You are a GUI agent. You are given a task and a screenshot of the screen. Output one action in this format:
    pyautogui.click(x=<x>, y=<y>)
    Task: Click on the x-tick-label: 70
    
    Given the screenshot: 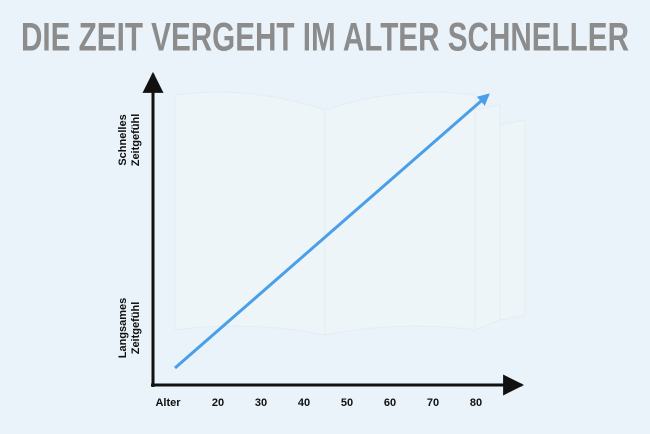 What is the action you would take?
    pyautogui.click(x=433, y=403)
    